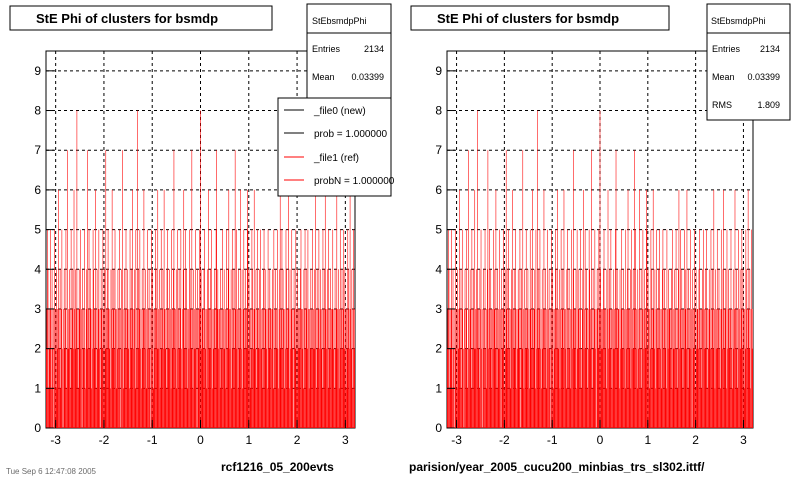  Describe the element at coordinates (748, 62) in the screenshot. I see `right-stats-box` at that location.